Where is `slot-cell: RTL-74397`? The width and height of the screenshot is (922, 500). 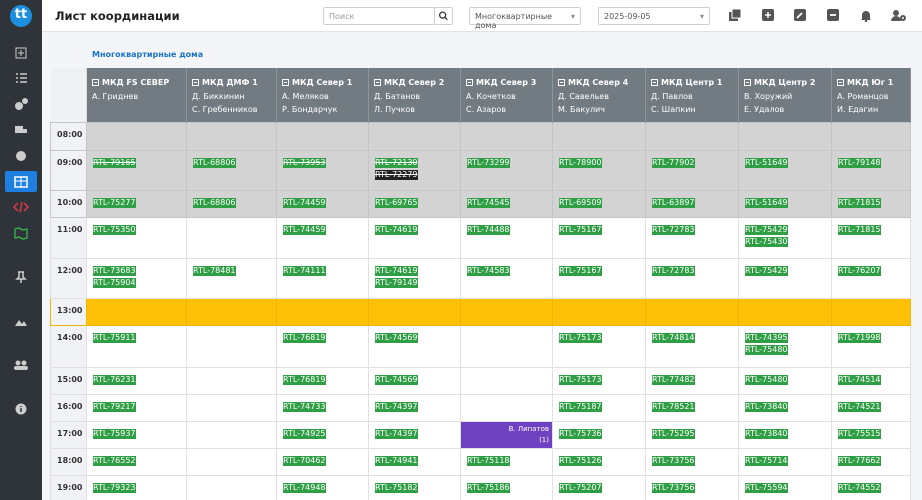 slot-cell: RTL-74397 is located at coordinates (415, 434).